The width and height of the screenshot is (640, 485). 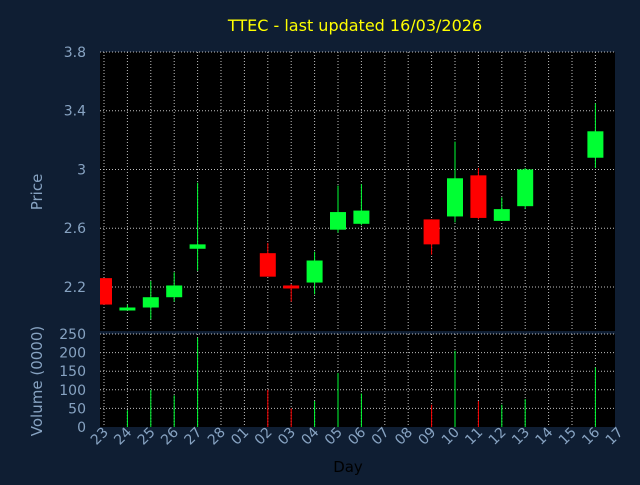 I want to click on price-tick-label: 3.8, so click(x=75, y=53).